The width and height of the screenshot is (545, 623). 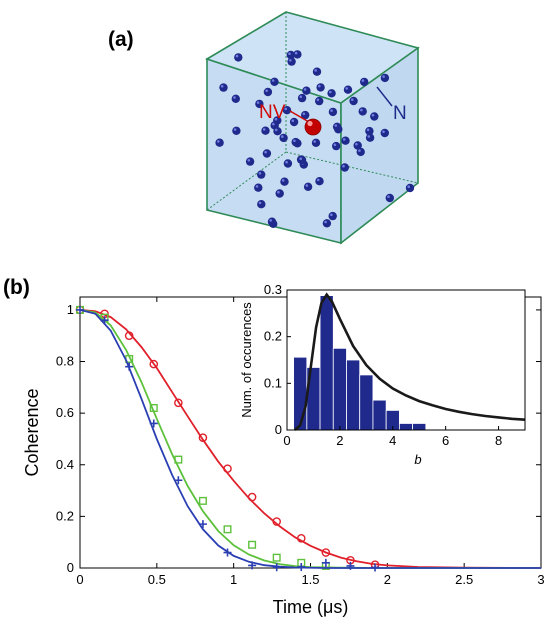 I want to click on nv-center-highlight, so click(x=310, y=123).